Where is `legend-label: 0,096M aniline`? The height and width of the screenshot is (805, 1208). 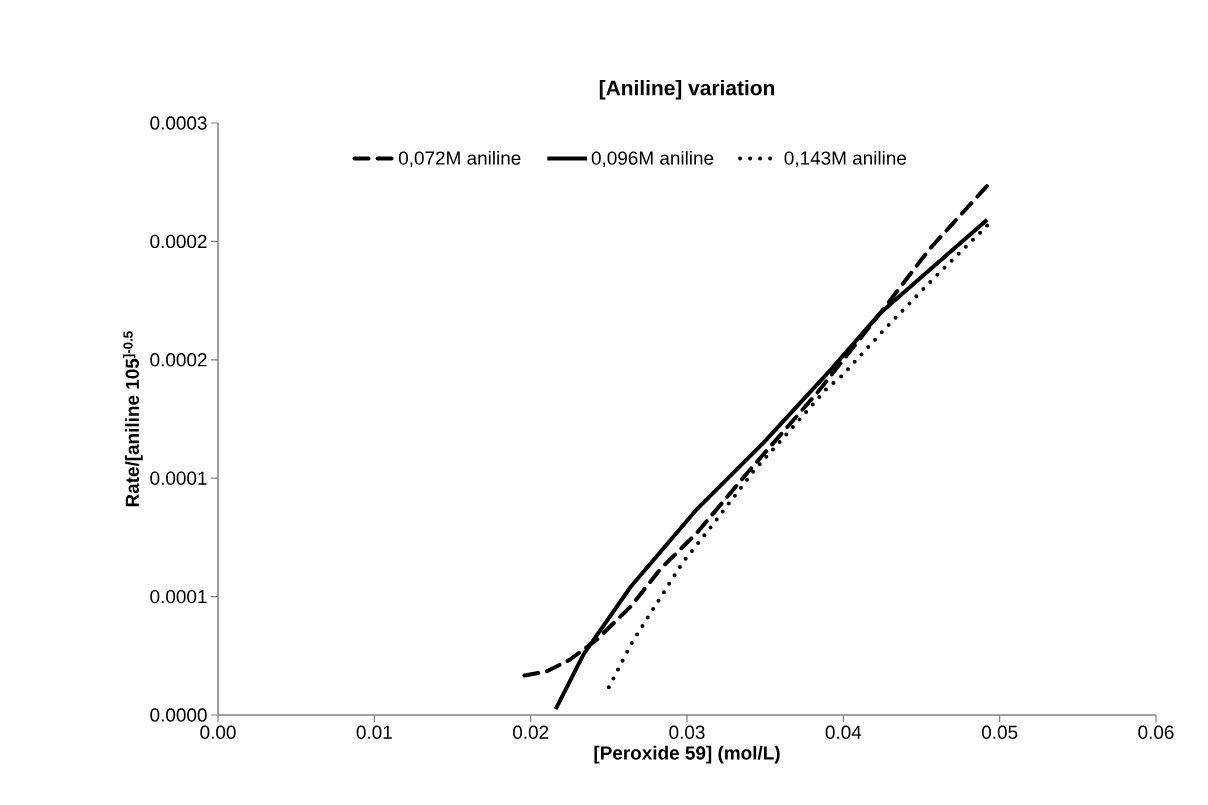 legend-label: 0,096M aniline is located at coordinates (652, 159).